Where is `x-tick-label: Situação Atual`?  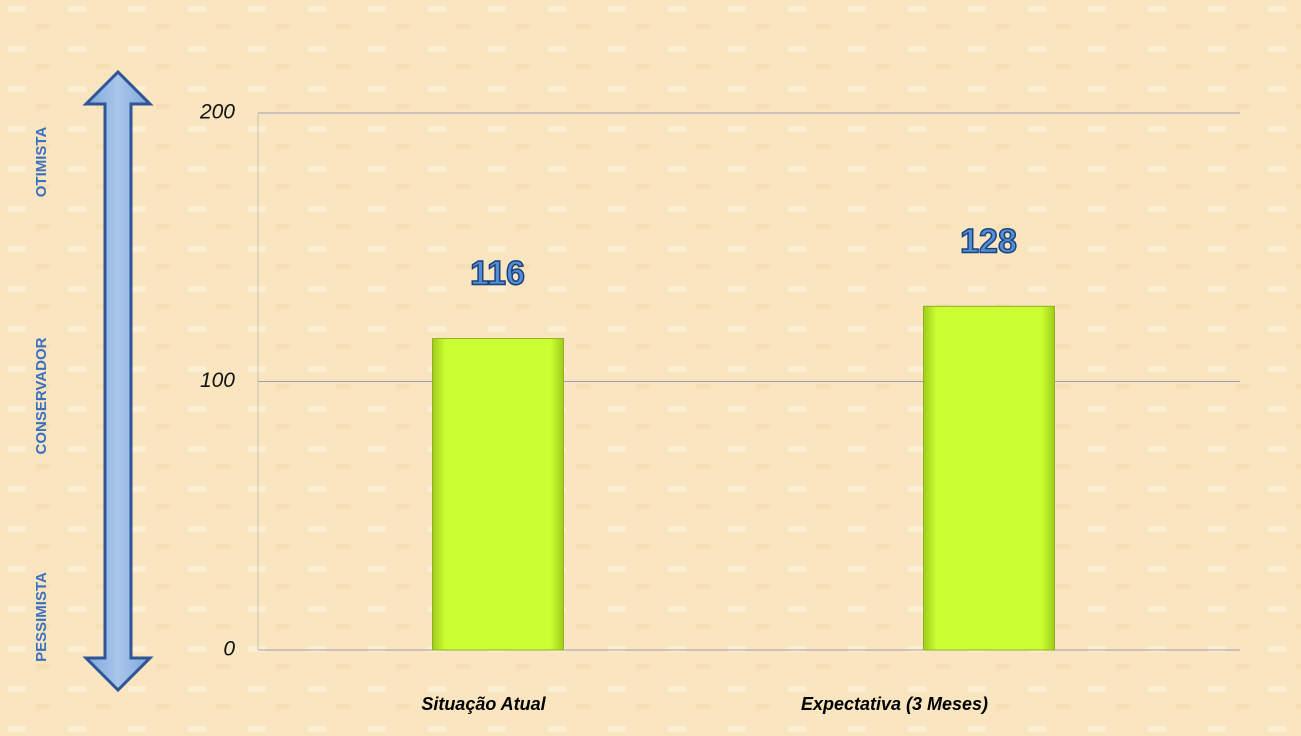
x-tick-label: Situação Atual is located at coordinates (483, 704).